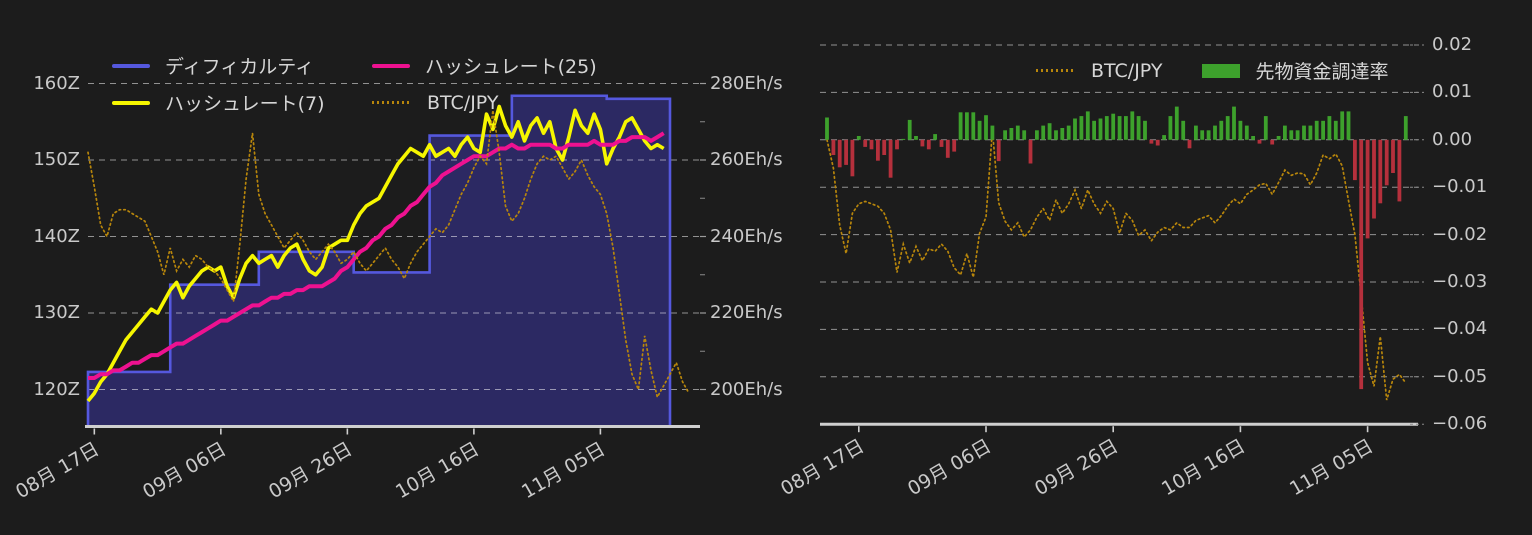 The image size is (1532, 535). I want to click on funding-rate-rect-swatch, so click(1221, 70).